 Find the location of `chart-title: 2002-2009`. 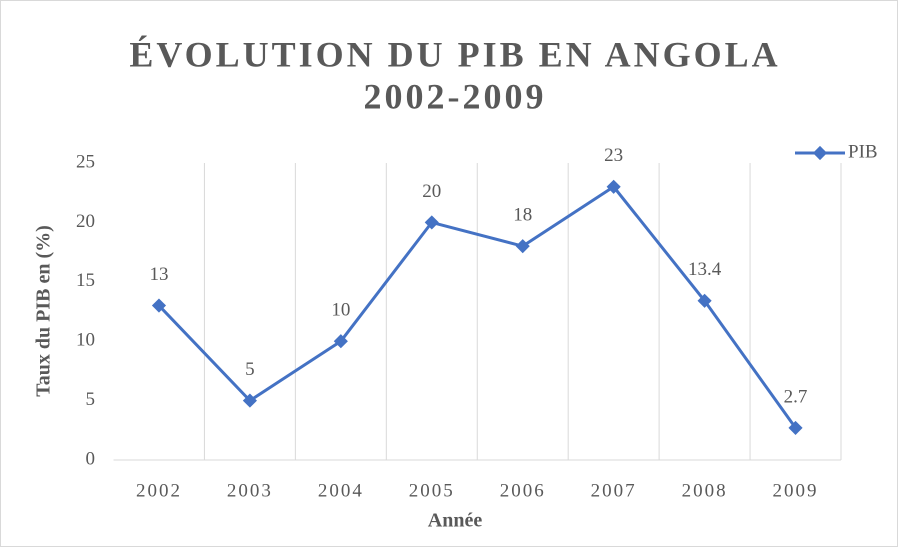

chart-title: 2002-2009 is located at coordinates (455, 96).